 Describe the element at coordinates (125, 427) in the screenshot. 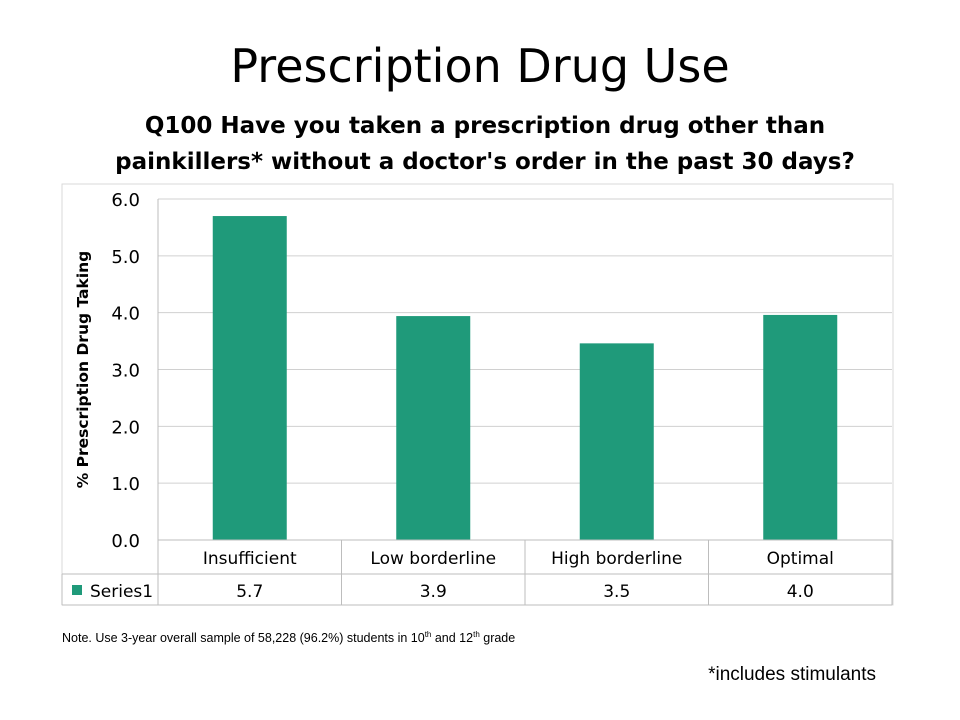

I see `y-tick-label: 2.0` at that location.